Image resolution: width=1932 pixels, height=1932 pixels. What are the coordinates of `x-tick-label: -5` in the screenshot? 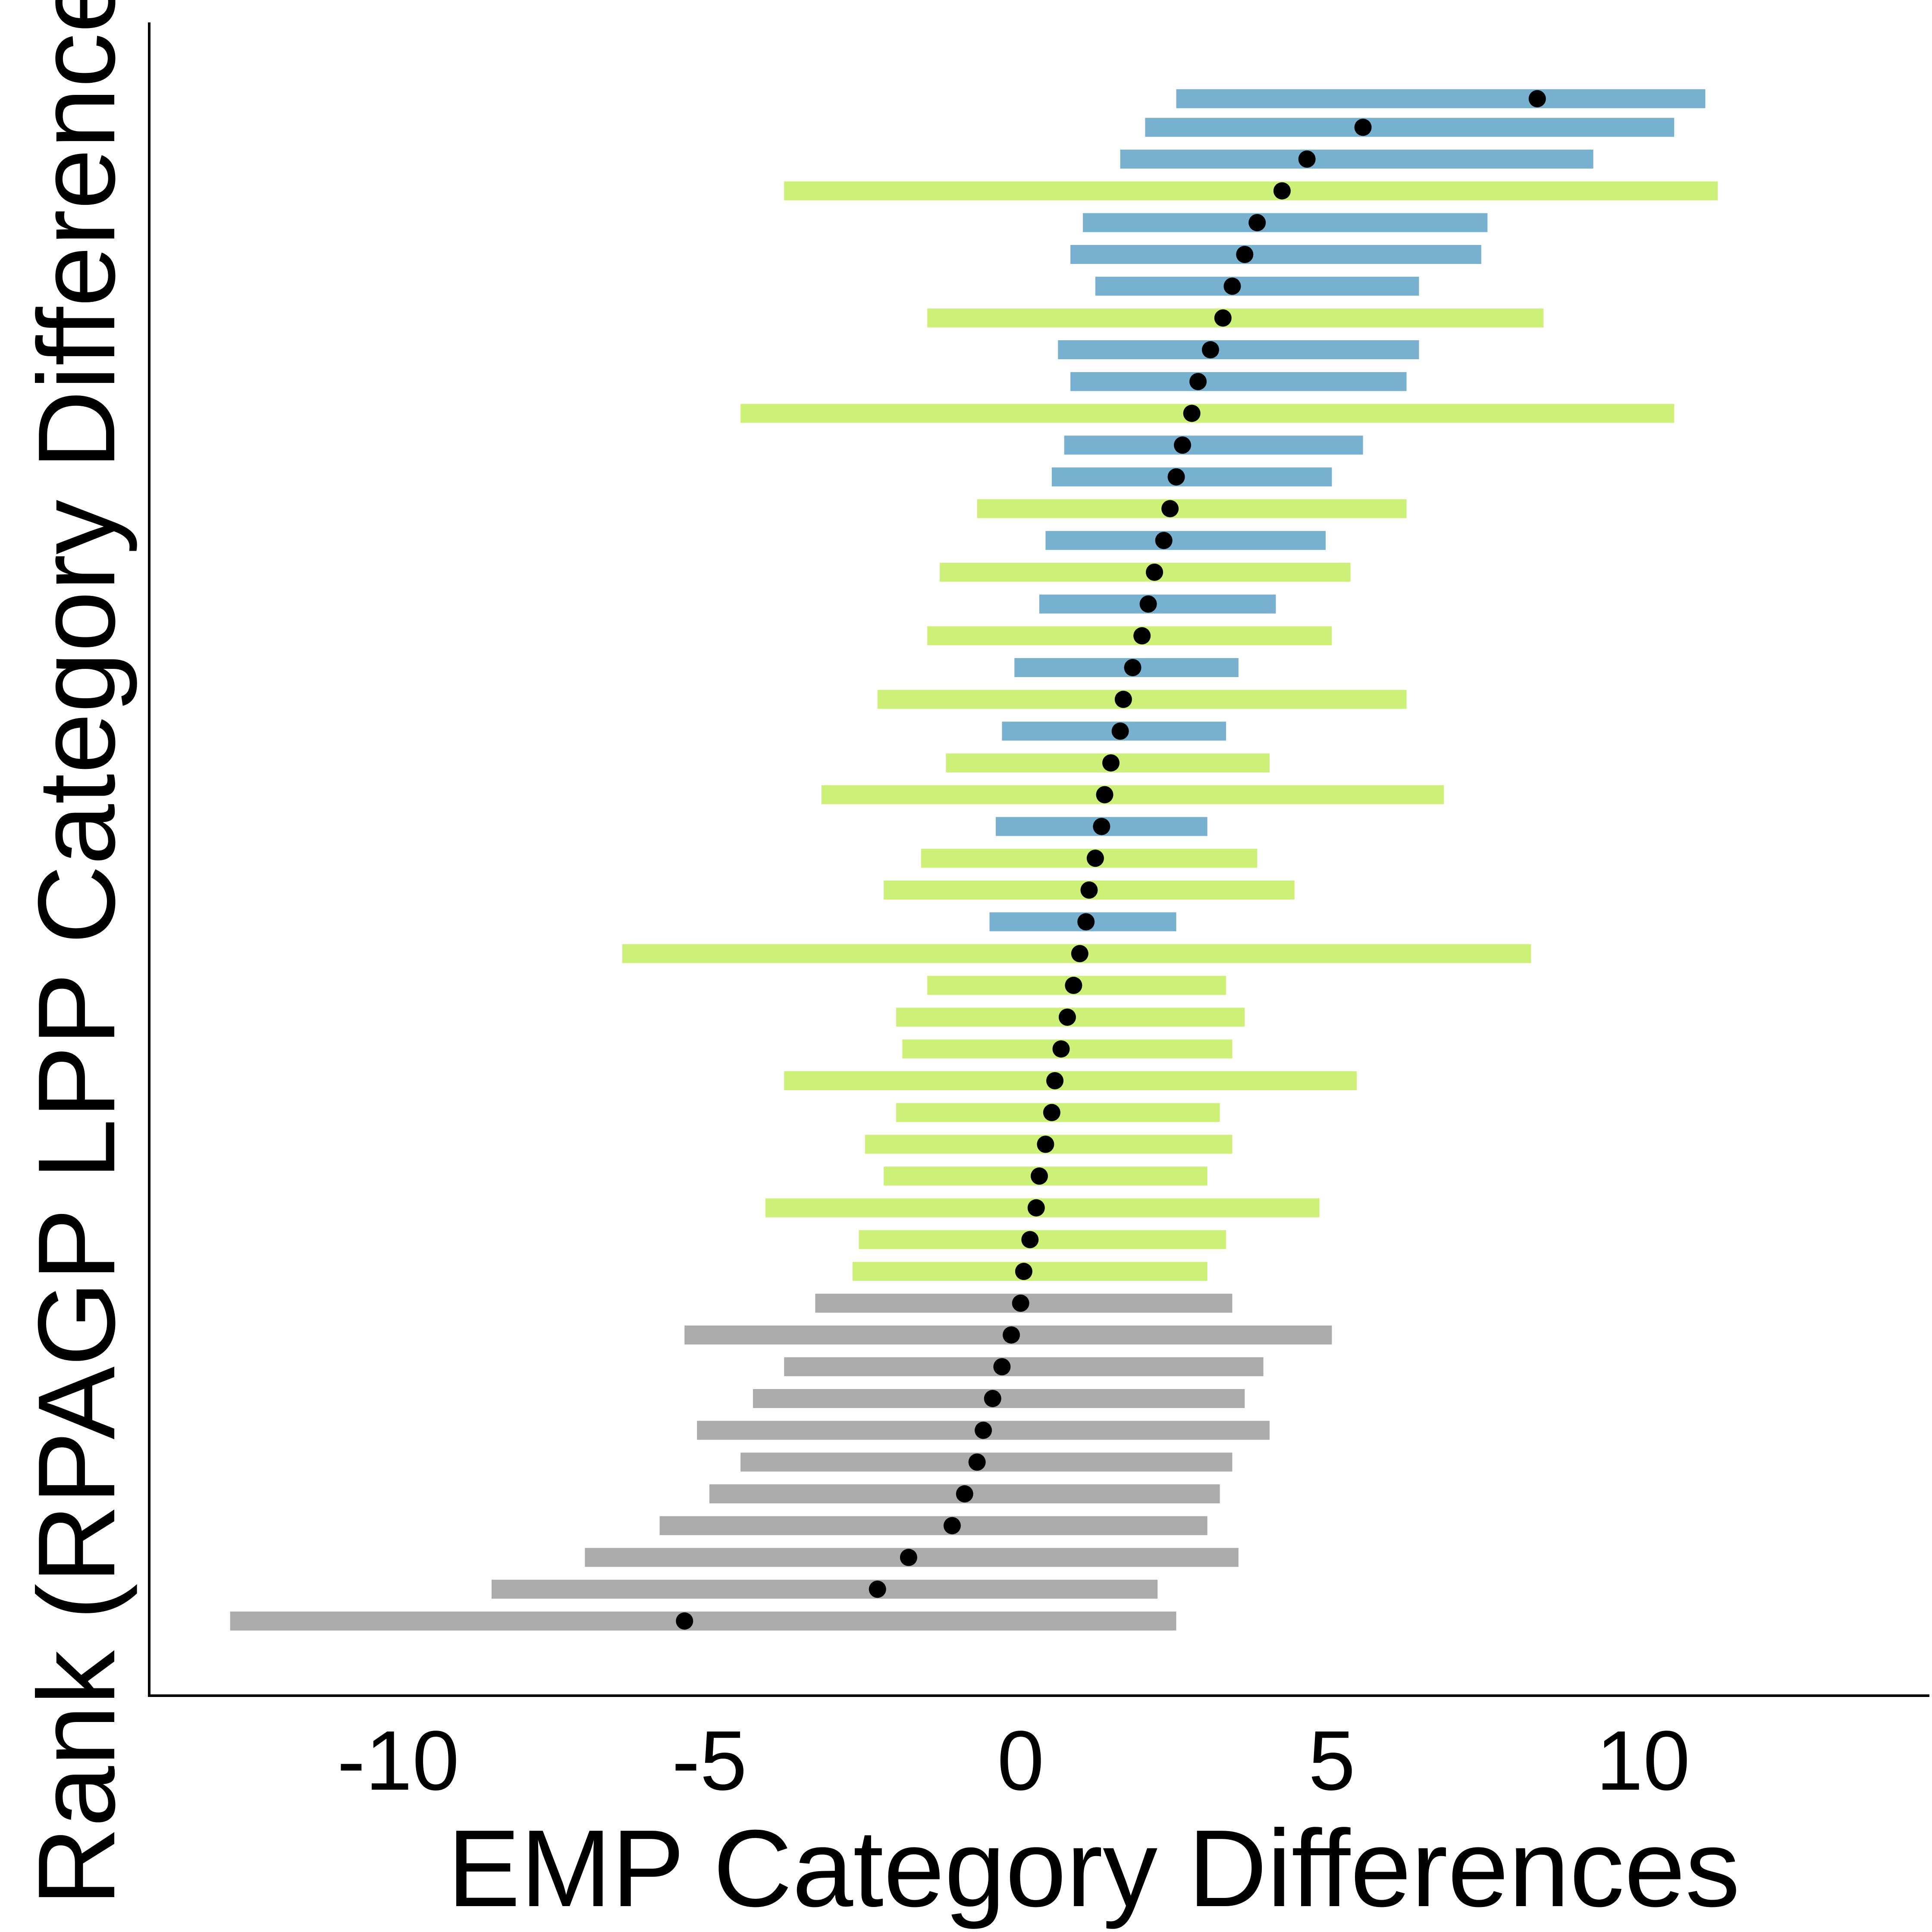 It's located at (710, 1761).